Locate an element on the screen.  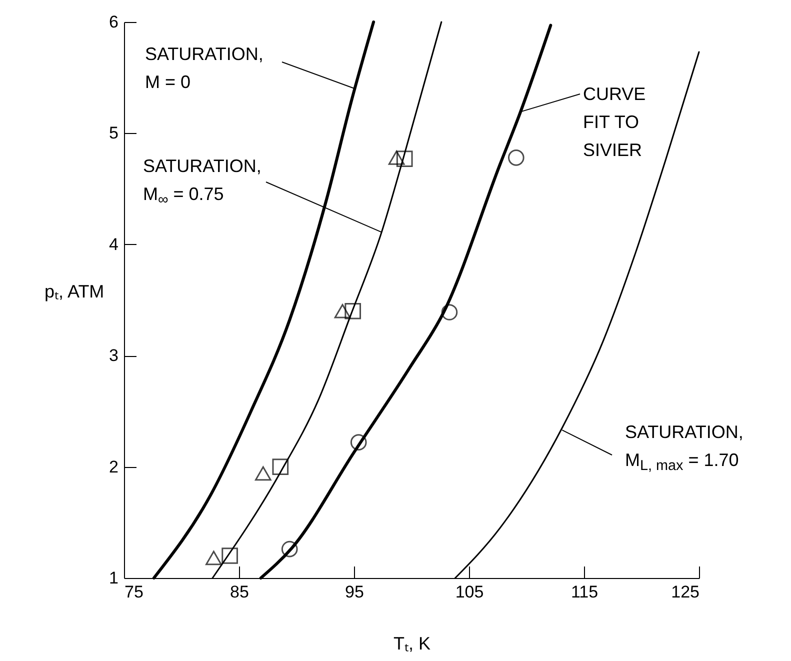
y-tick-label: 6 is located at coordinates (113, 22).